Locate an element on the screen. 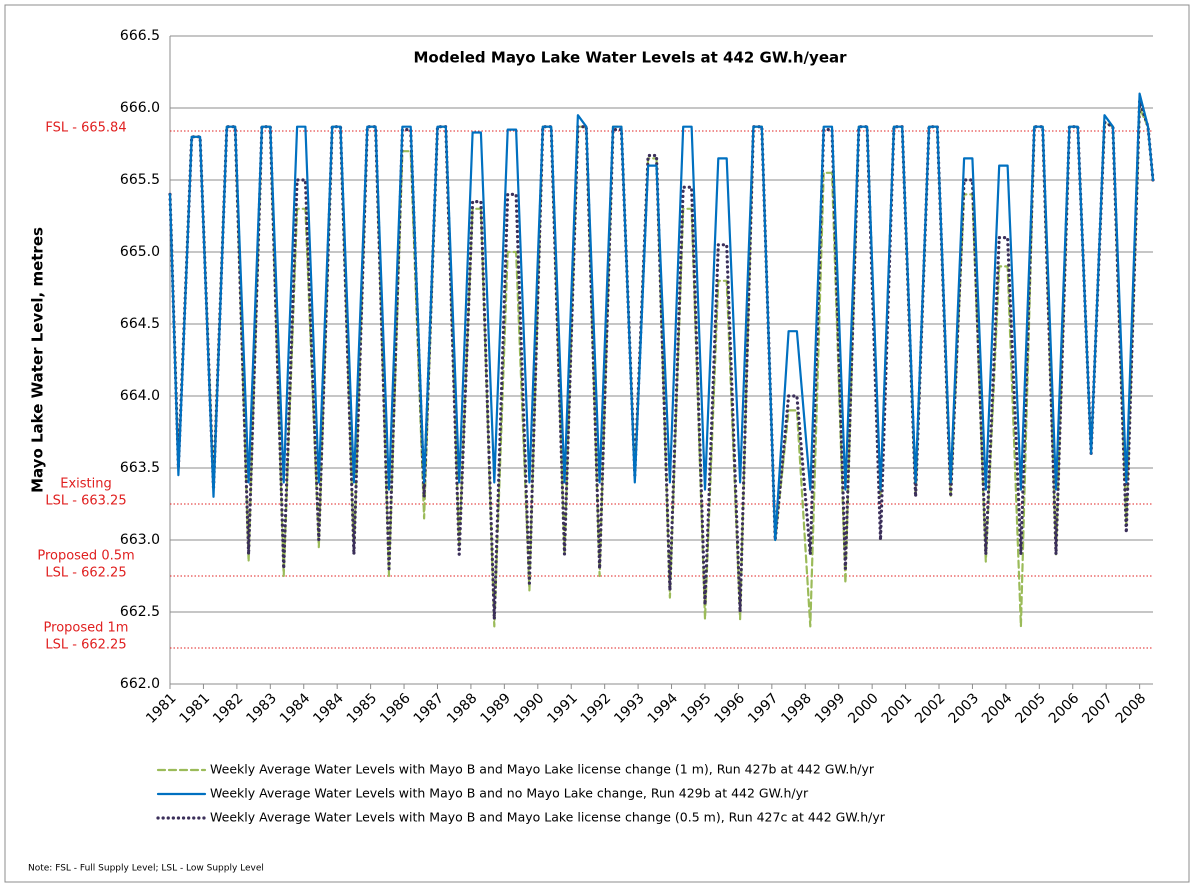 This screenshot has width=1195, height=888. y-tick-label: 666.0 is located at coordinates (140, 108).